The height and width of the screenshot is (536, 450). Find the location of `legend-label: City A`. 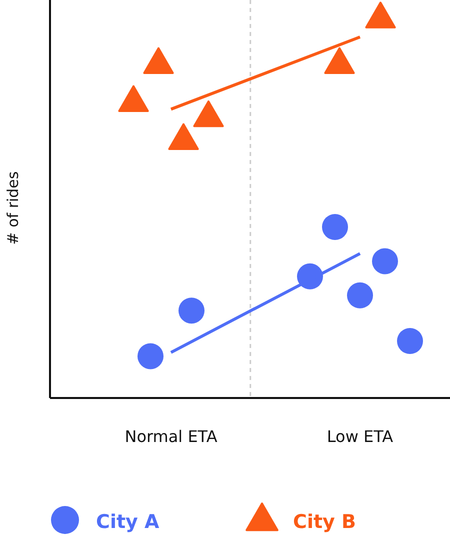

legend-label: City A is located at coordinates (128, 522).